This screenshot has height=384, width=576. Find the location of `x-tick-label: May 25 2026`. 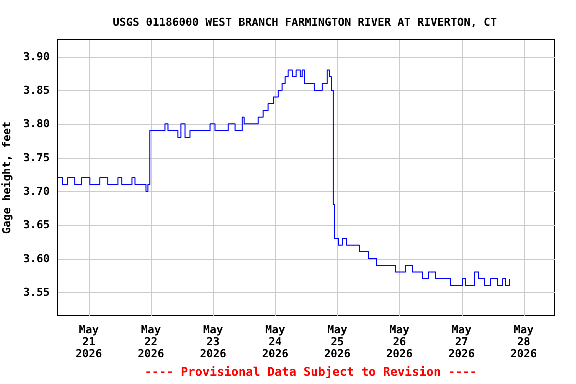

x-tick-label: May 25 2026 is located at coordinates (338, 342).